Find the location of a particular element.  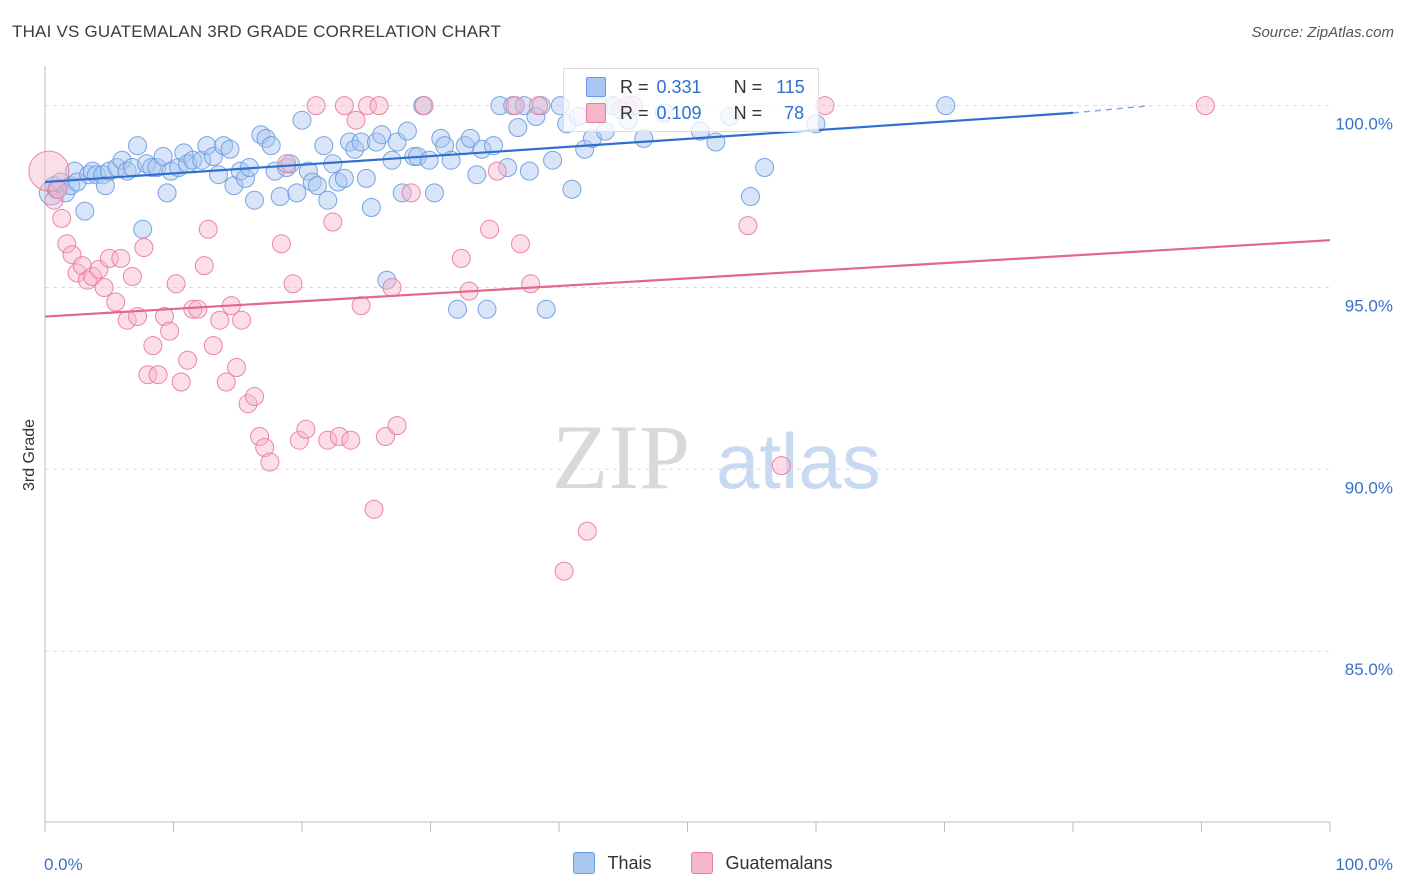

trendline-extension is located at coordinates (1111, 109).